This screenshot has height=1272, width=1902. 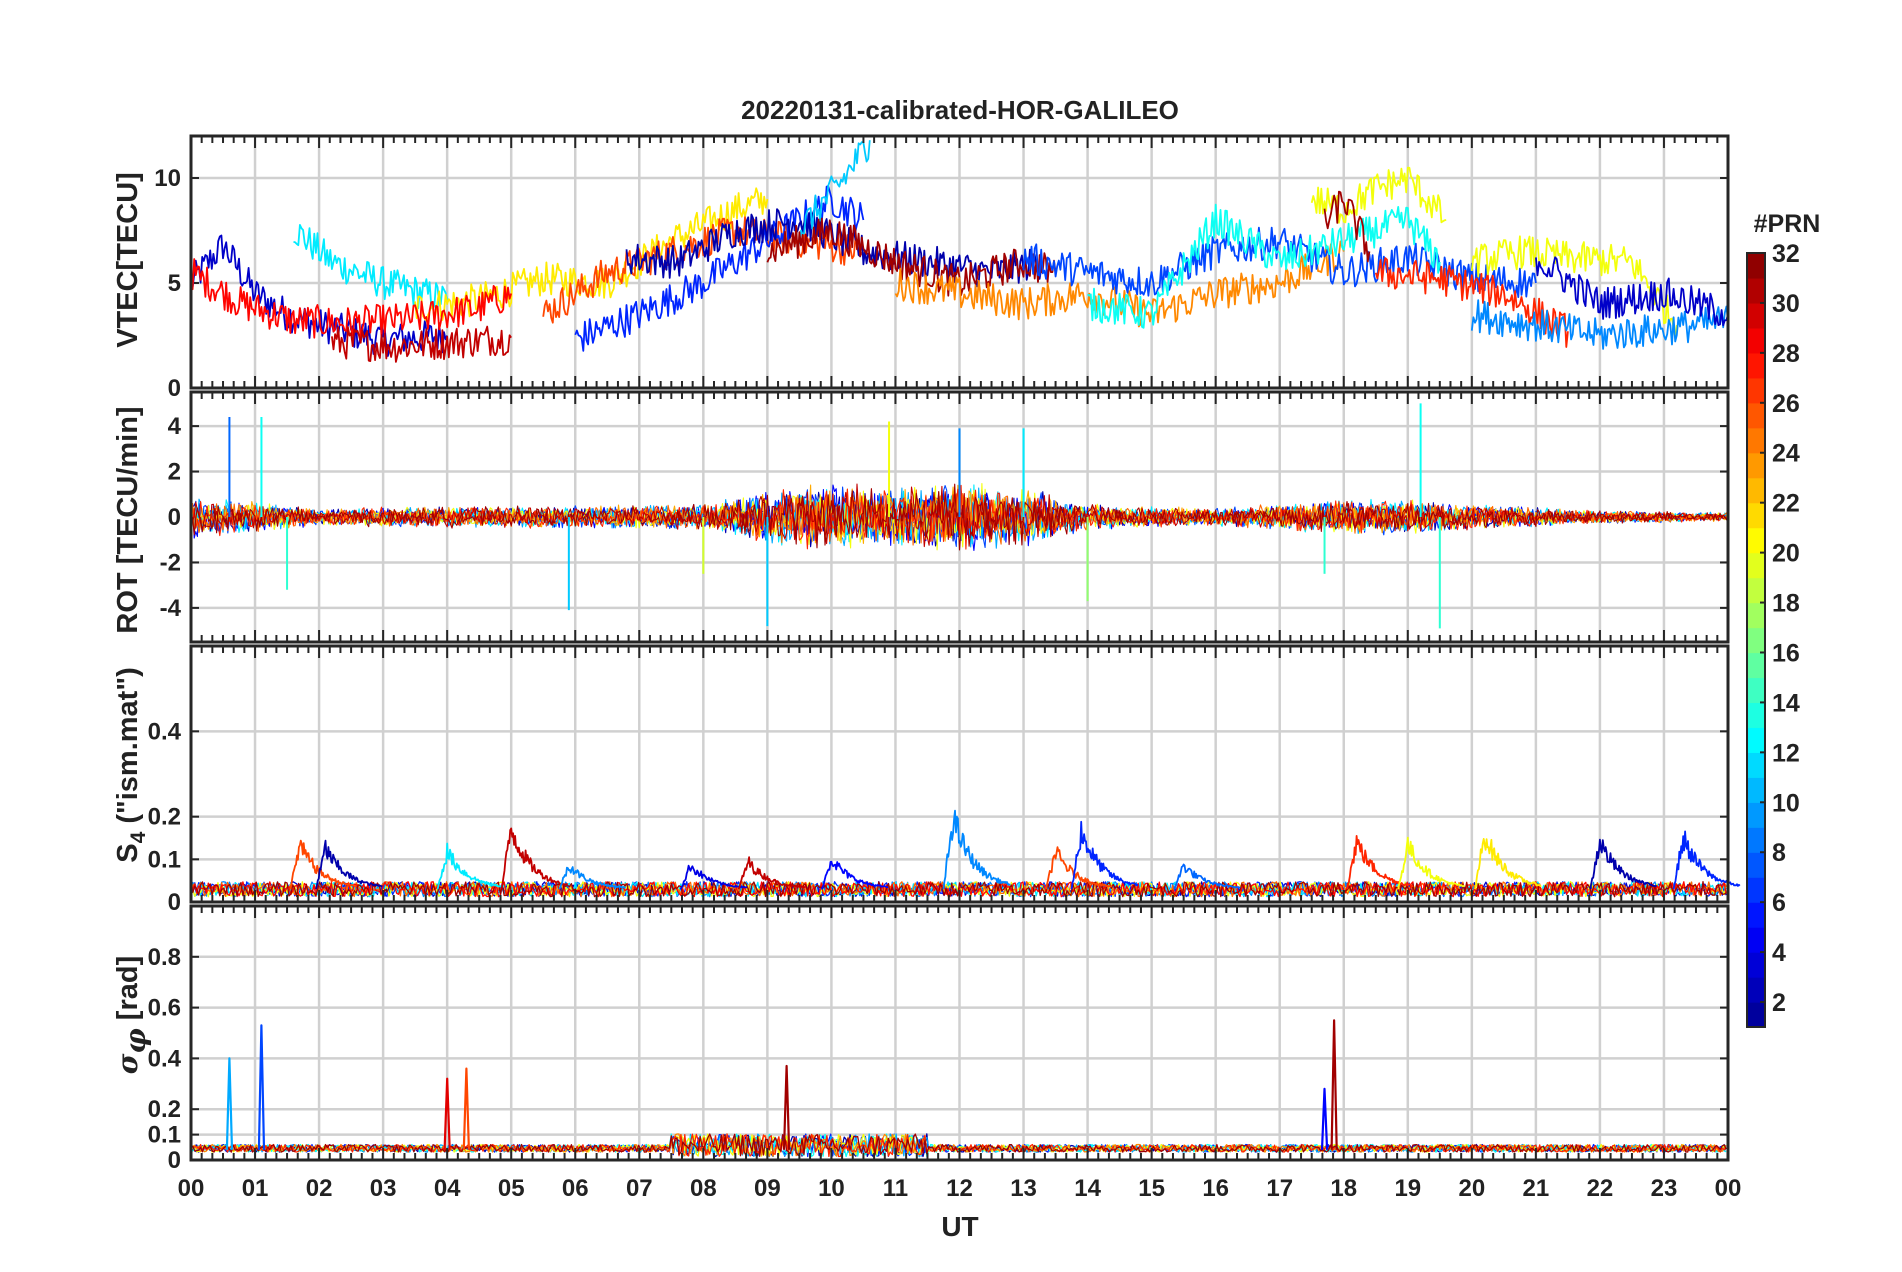 I want to click on colorbar-frame, so click(x=1756, y=640).